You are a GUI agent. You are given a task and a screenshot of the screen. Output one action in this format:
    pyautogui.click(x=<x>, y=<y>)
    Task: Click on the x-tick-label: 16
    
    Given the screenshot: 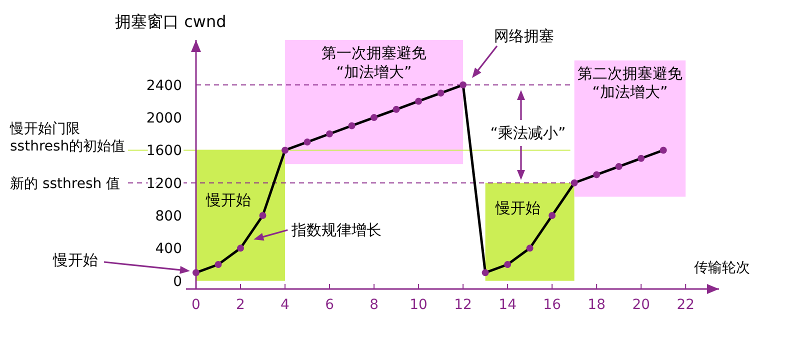 What is the action you would take?
    pyautogui.click(x=552, y=305)
    